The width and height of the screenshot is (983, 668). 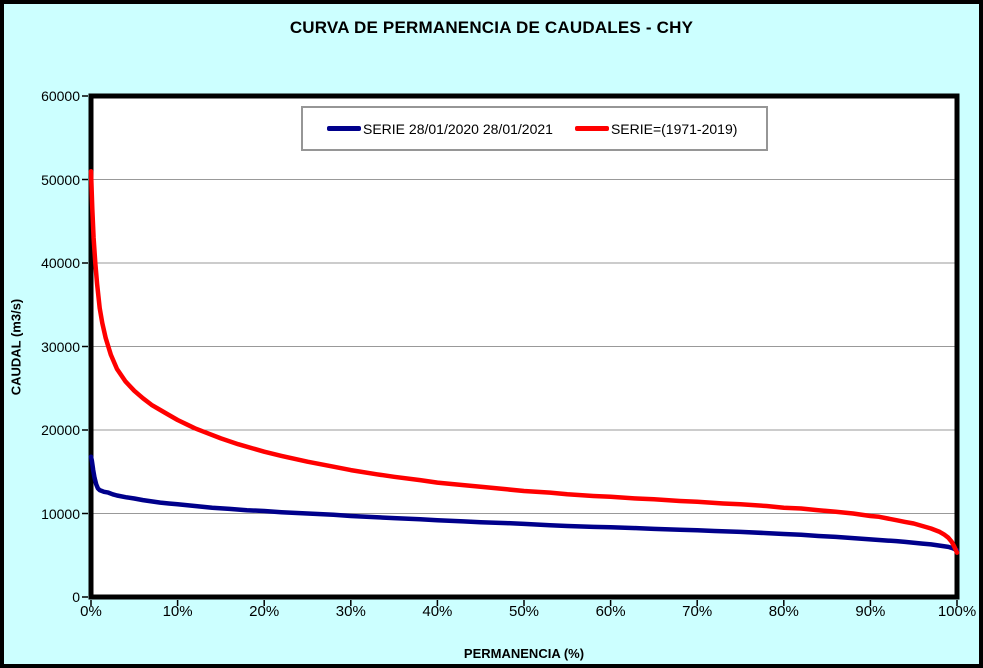 I want to click on legend-item-serie-2020-2021: SERIE 28/01/2020 28/01/2021, so click(x=440, y=129).